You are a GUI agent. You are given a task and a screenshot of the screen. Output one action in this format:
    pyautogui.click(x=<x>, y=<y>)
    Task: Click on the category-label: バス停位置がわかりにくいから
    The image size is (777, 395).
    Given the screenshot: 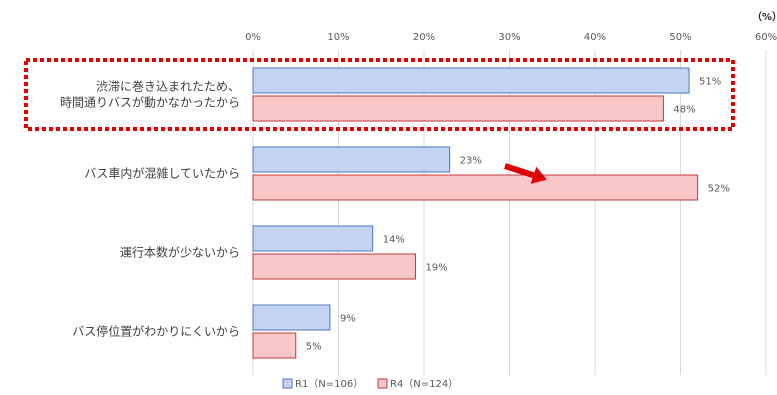 What is the action you would take?
    pyautogui.click(x=156, y=331)
    